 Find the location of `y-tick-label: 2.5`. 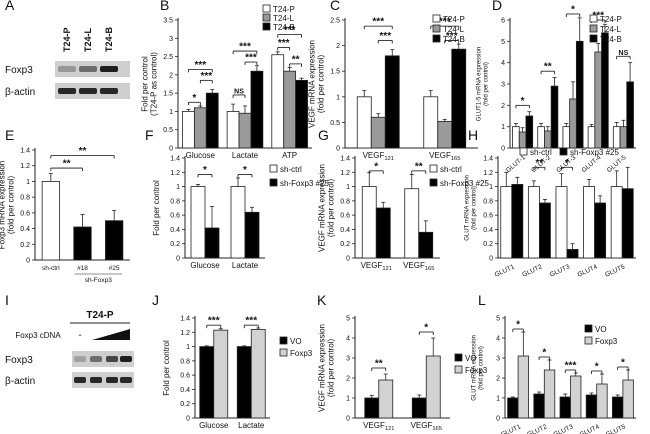

y-tick-label: 2.5 is located at coordinates (335, 21).